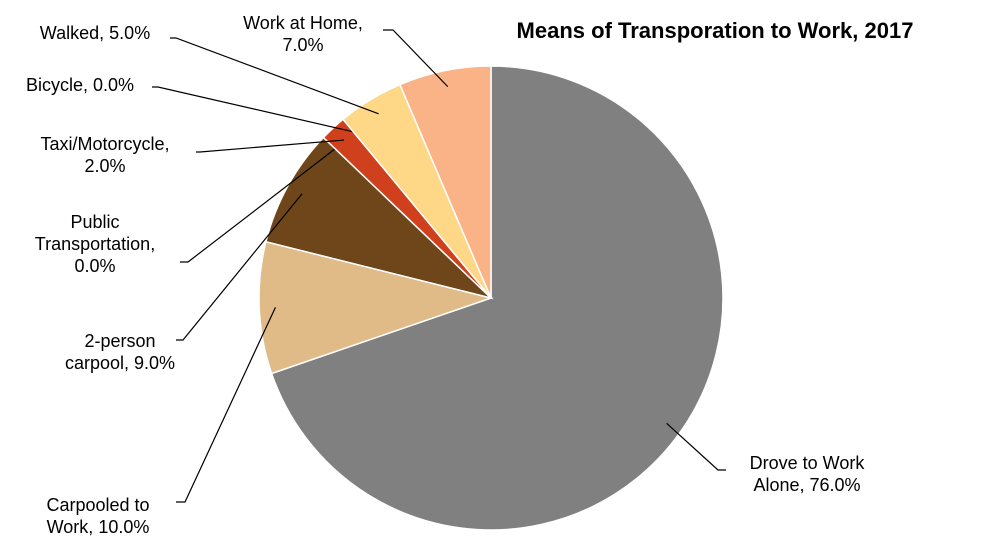  What do you see at coordinates (110, 352) in the screenshot?
I see `category-name: 2-person carpool` at bounding box center [110, 352].